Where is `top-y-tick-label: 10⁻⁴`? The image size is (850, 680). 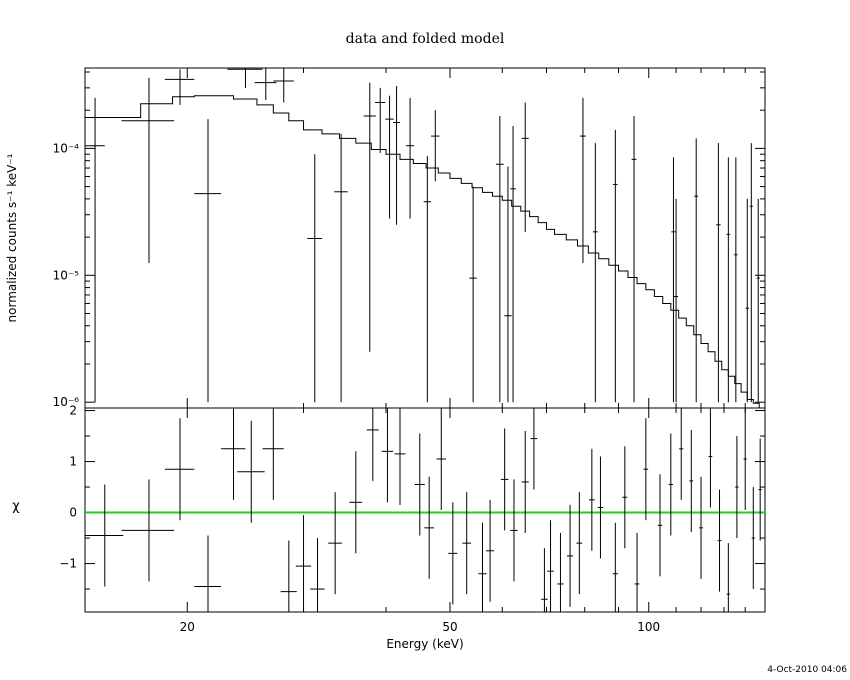 top-y-tick-label: 10⁻⁴ is located at coordinates (66, 148).